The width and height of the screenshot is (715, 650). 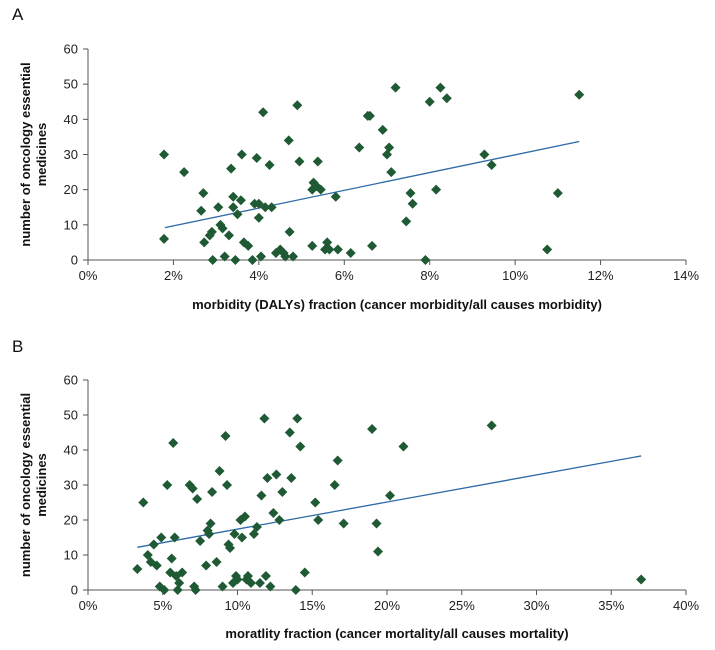 What do you see at coordinates (536, 605) in the screenshot?
I see `x-tick-label: 30%` at bounding box center [536, 605].